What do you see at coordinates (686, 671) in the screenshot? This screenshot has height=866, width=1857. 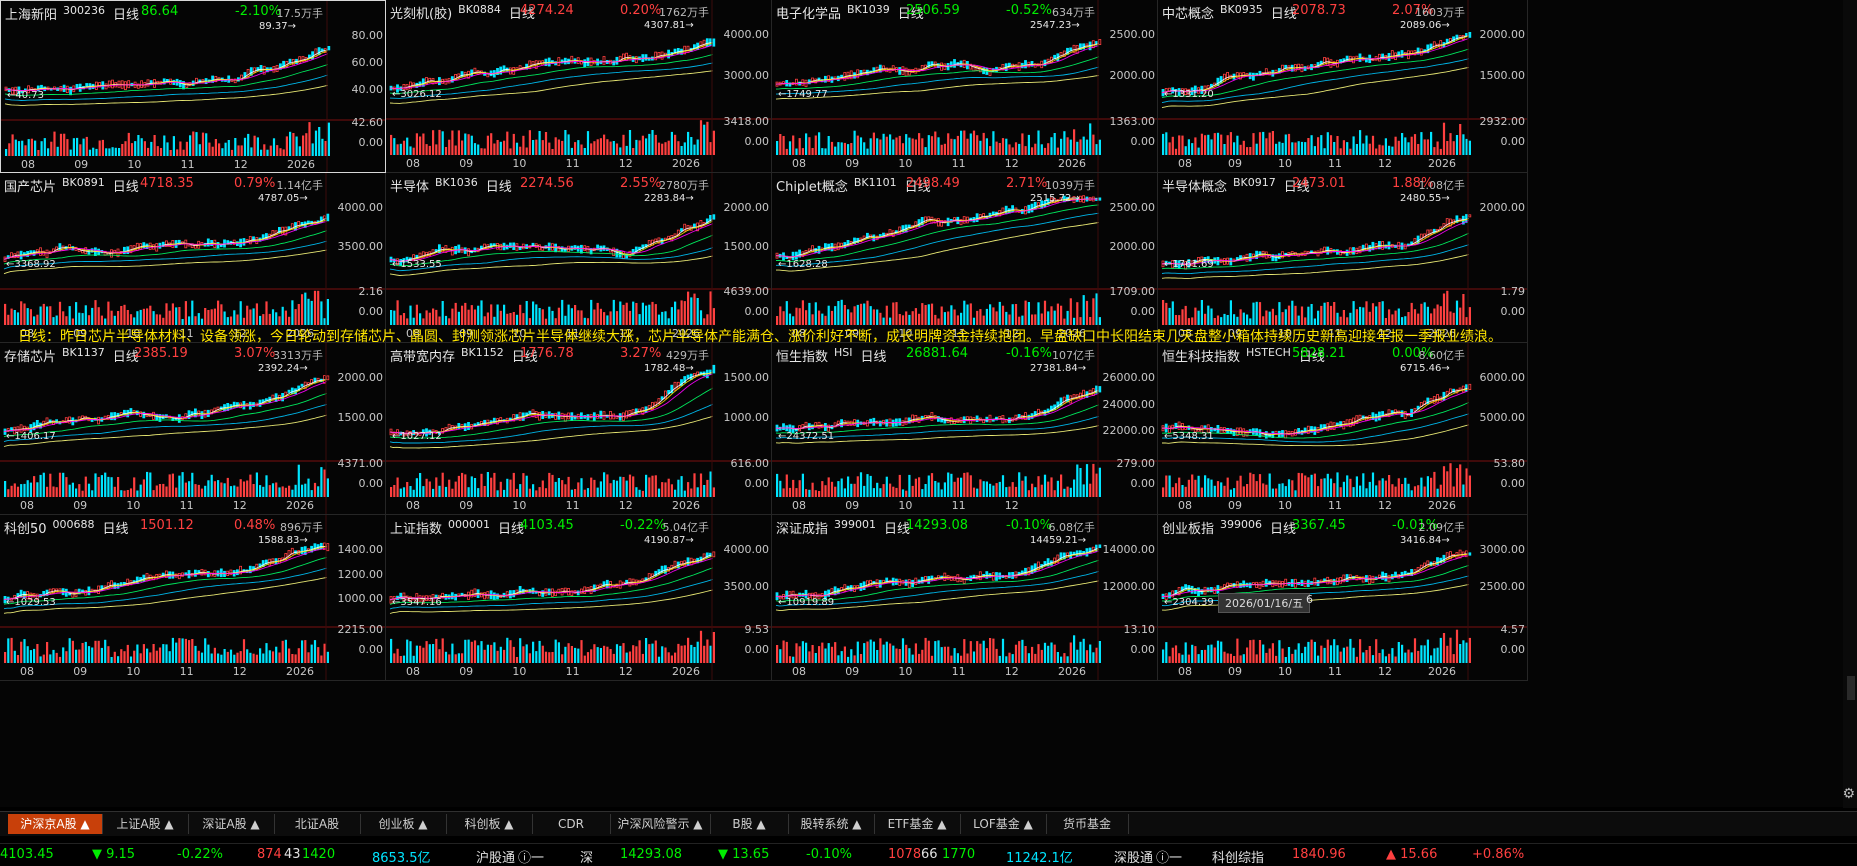 I see `time-axis-tick: 2026` at bounding box center [686, 671].